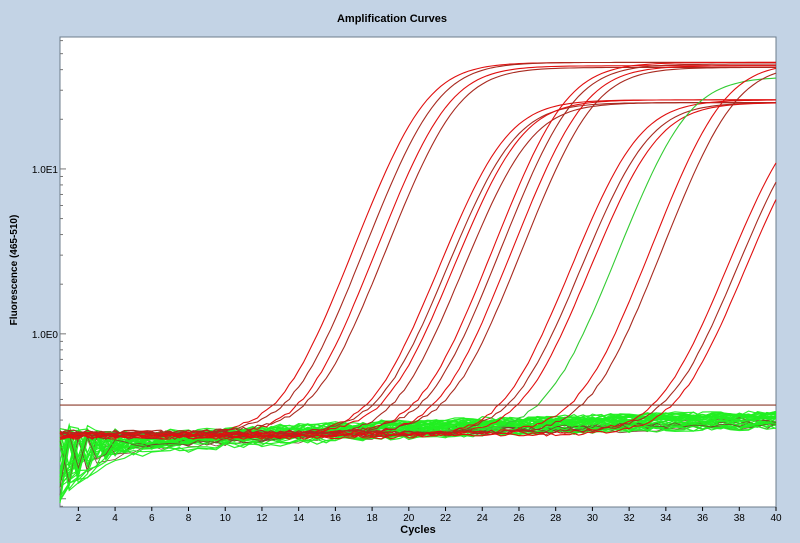  Describe the element at coordinates (45, 253) in the screenshot. I see `y-axis-ticks: 1.0E0 1.0E1` at that location.